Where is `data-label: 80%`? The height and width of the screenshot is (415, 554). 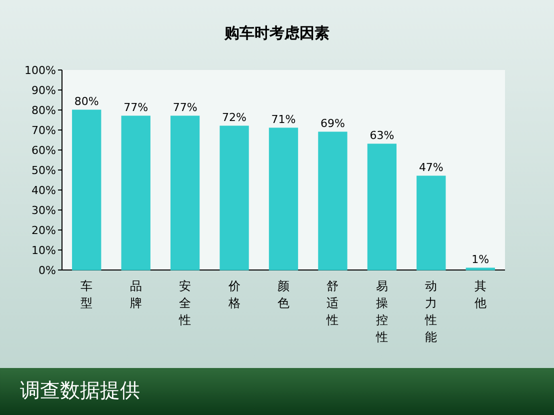 data-label: 80% is located at coordinates (86, 101).